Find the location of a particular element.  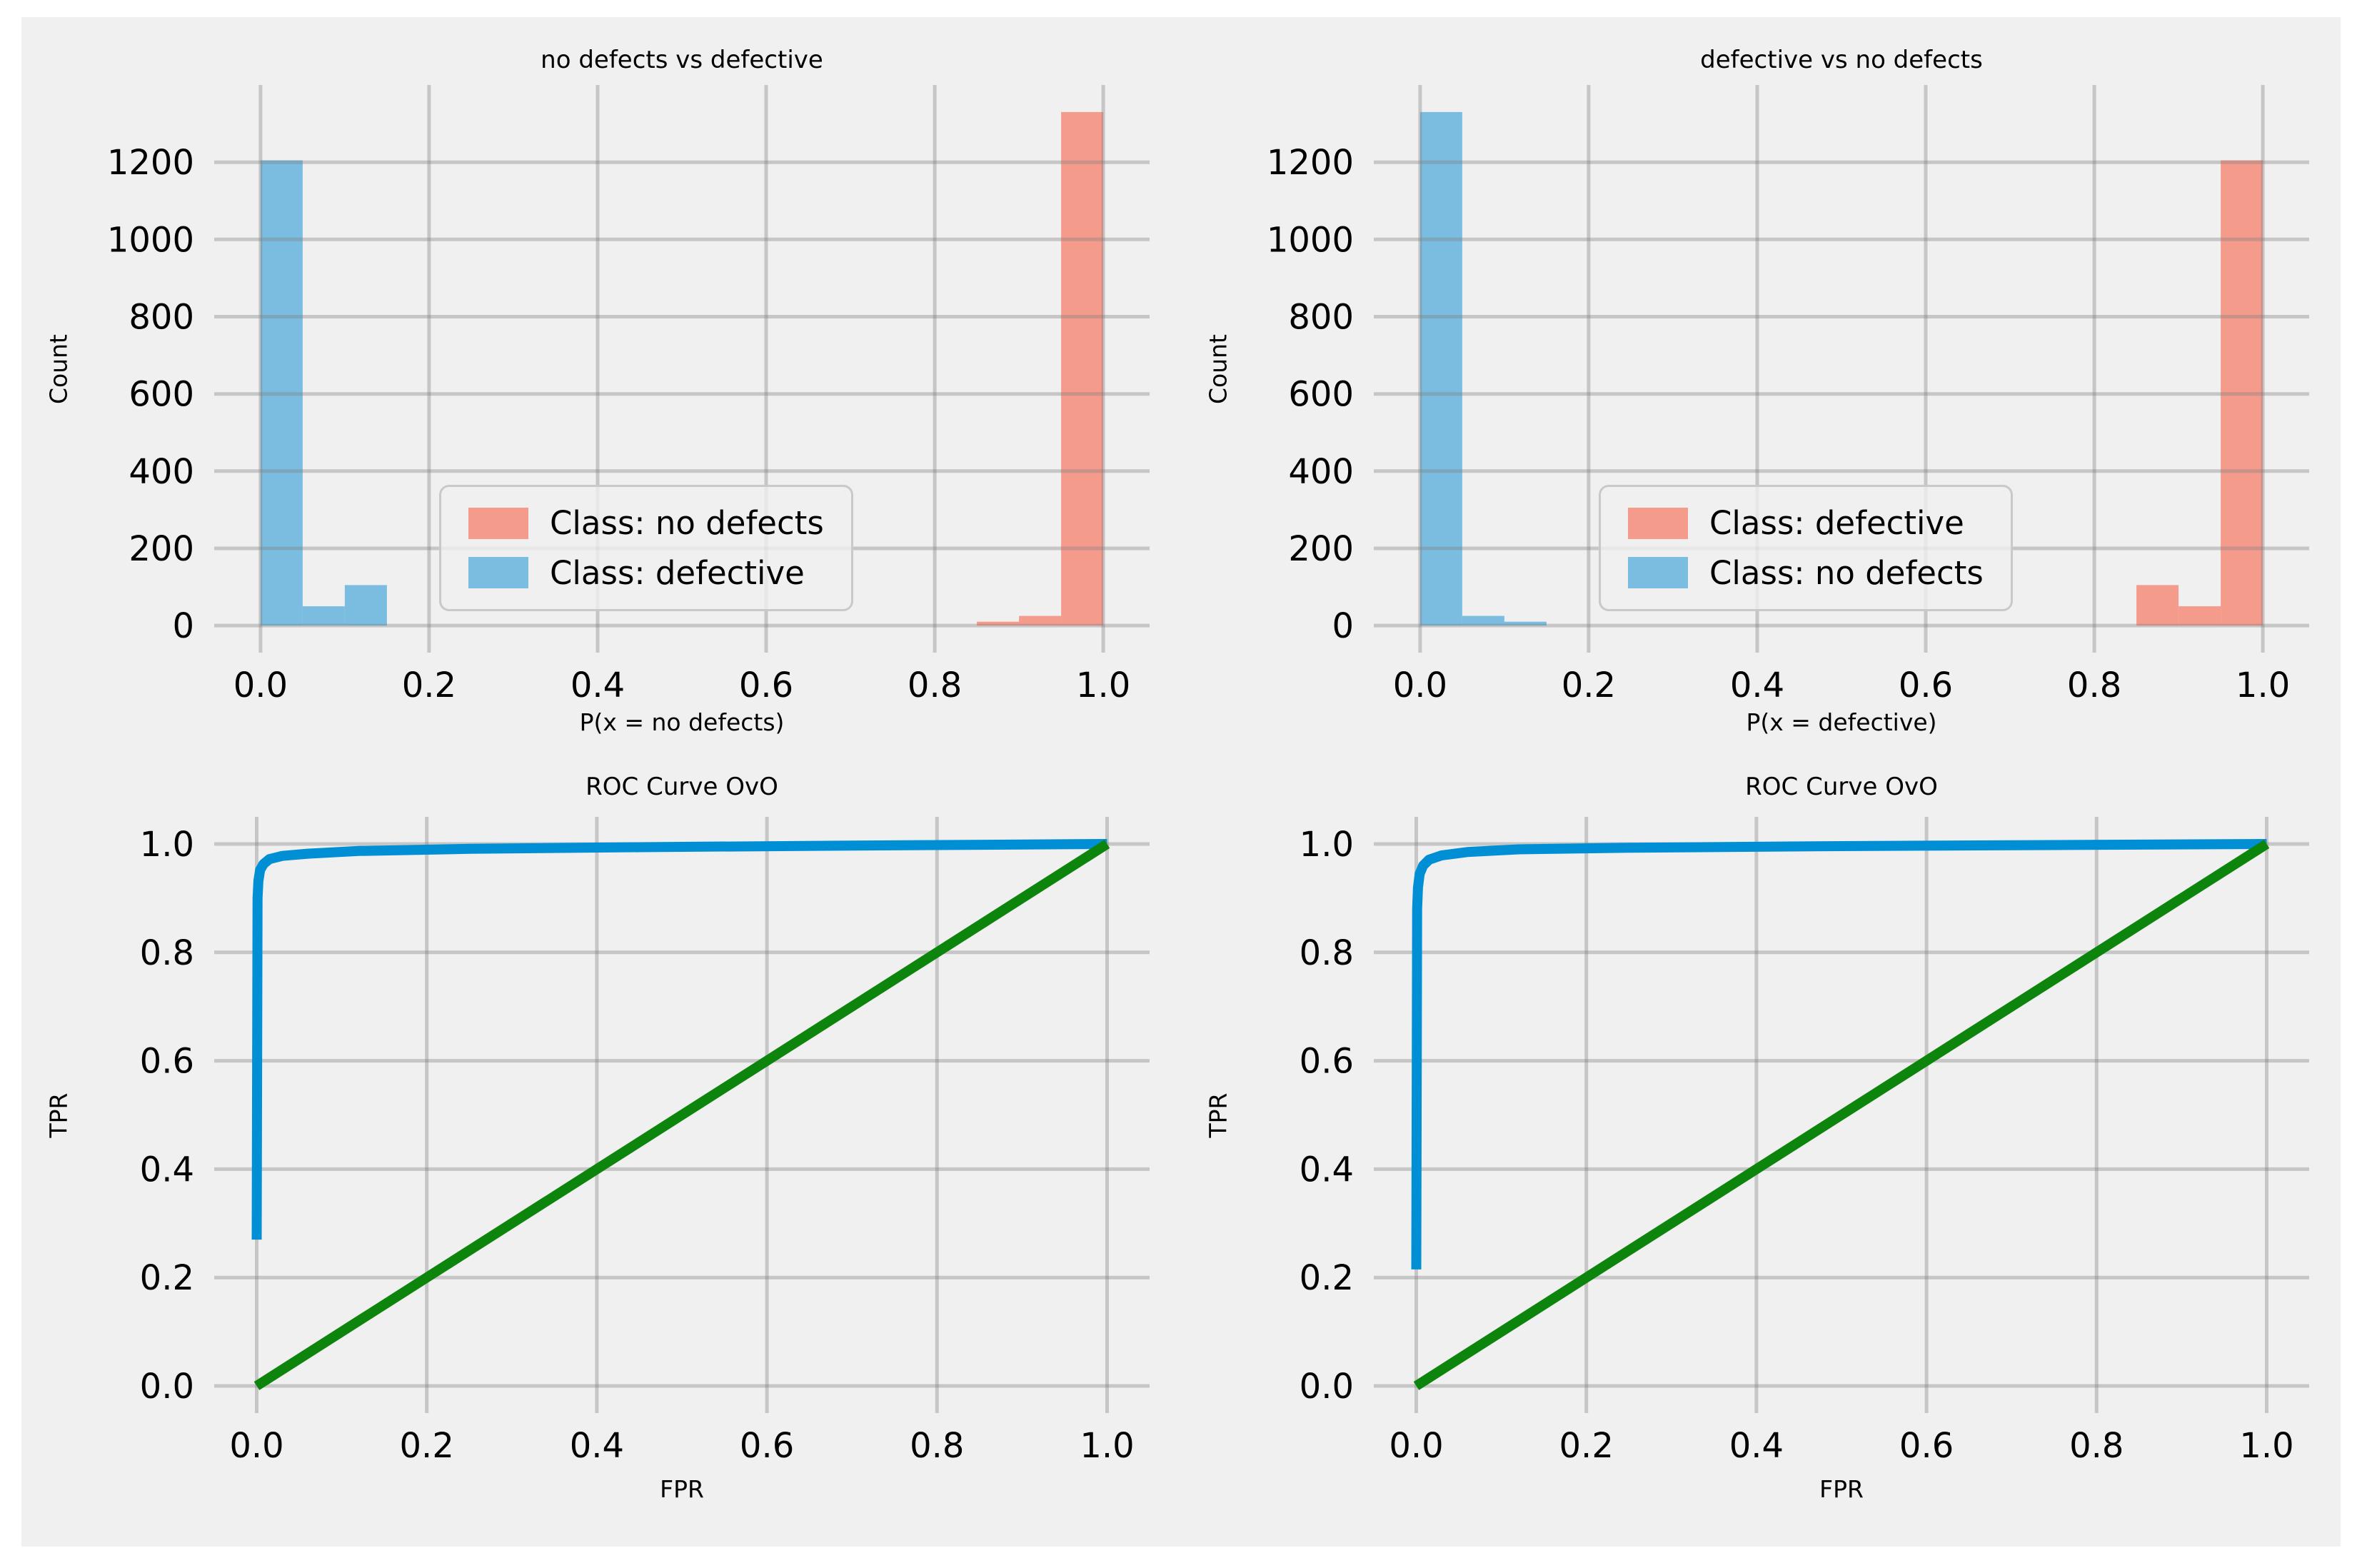

x-axis-label: P(x = defective) is located at coordinates (1841, 722).